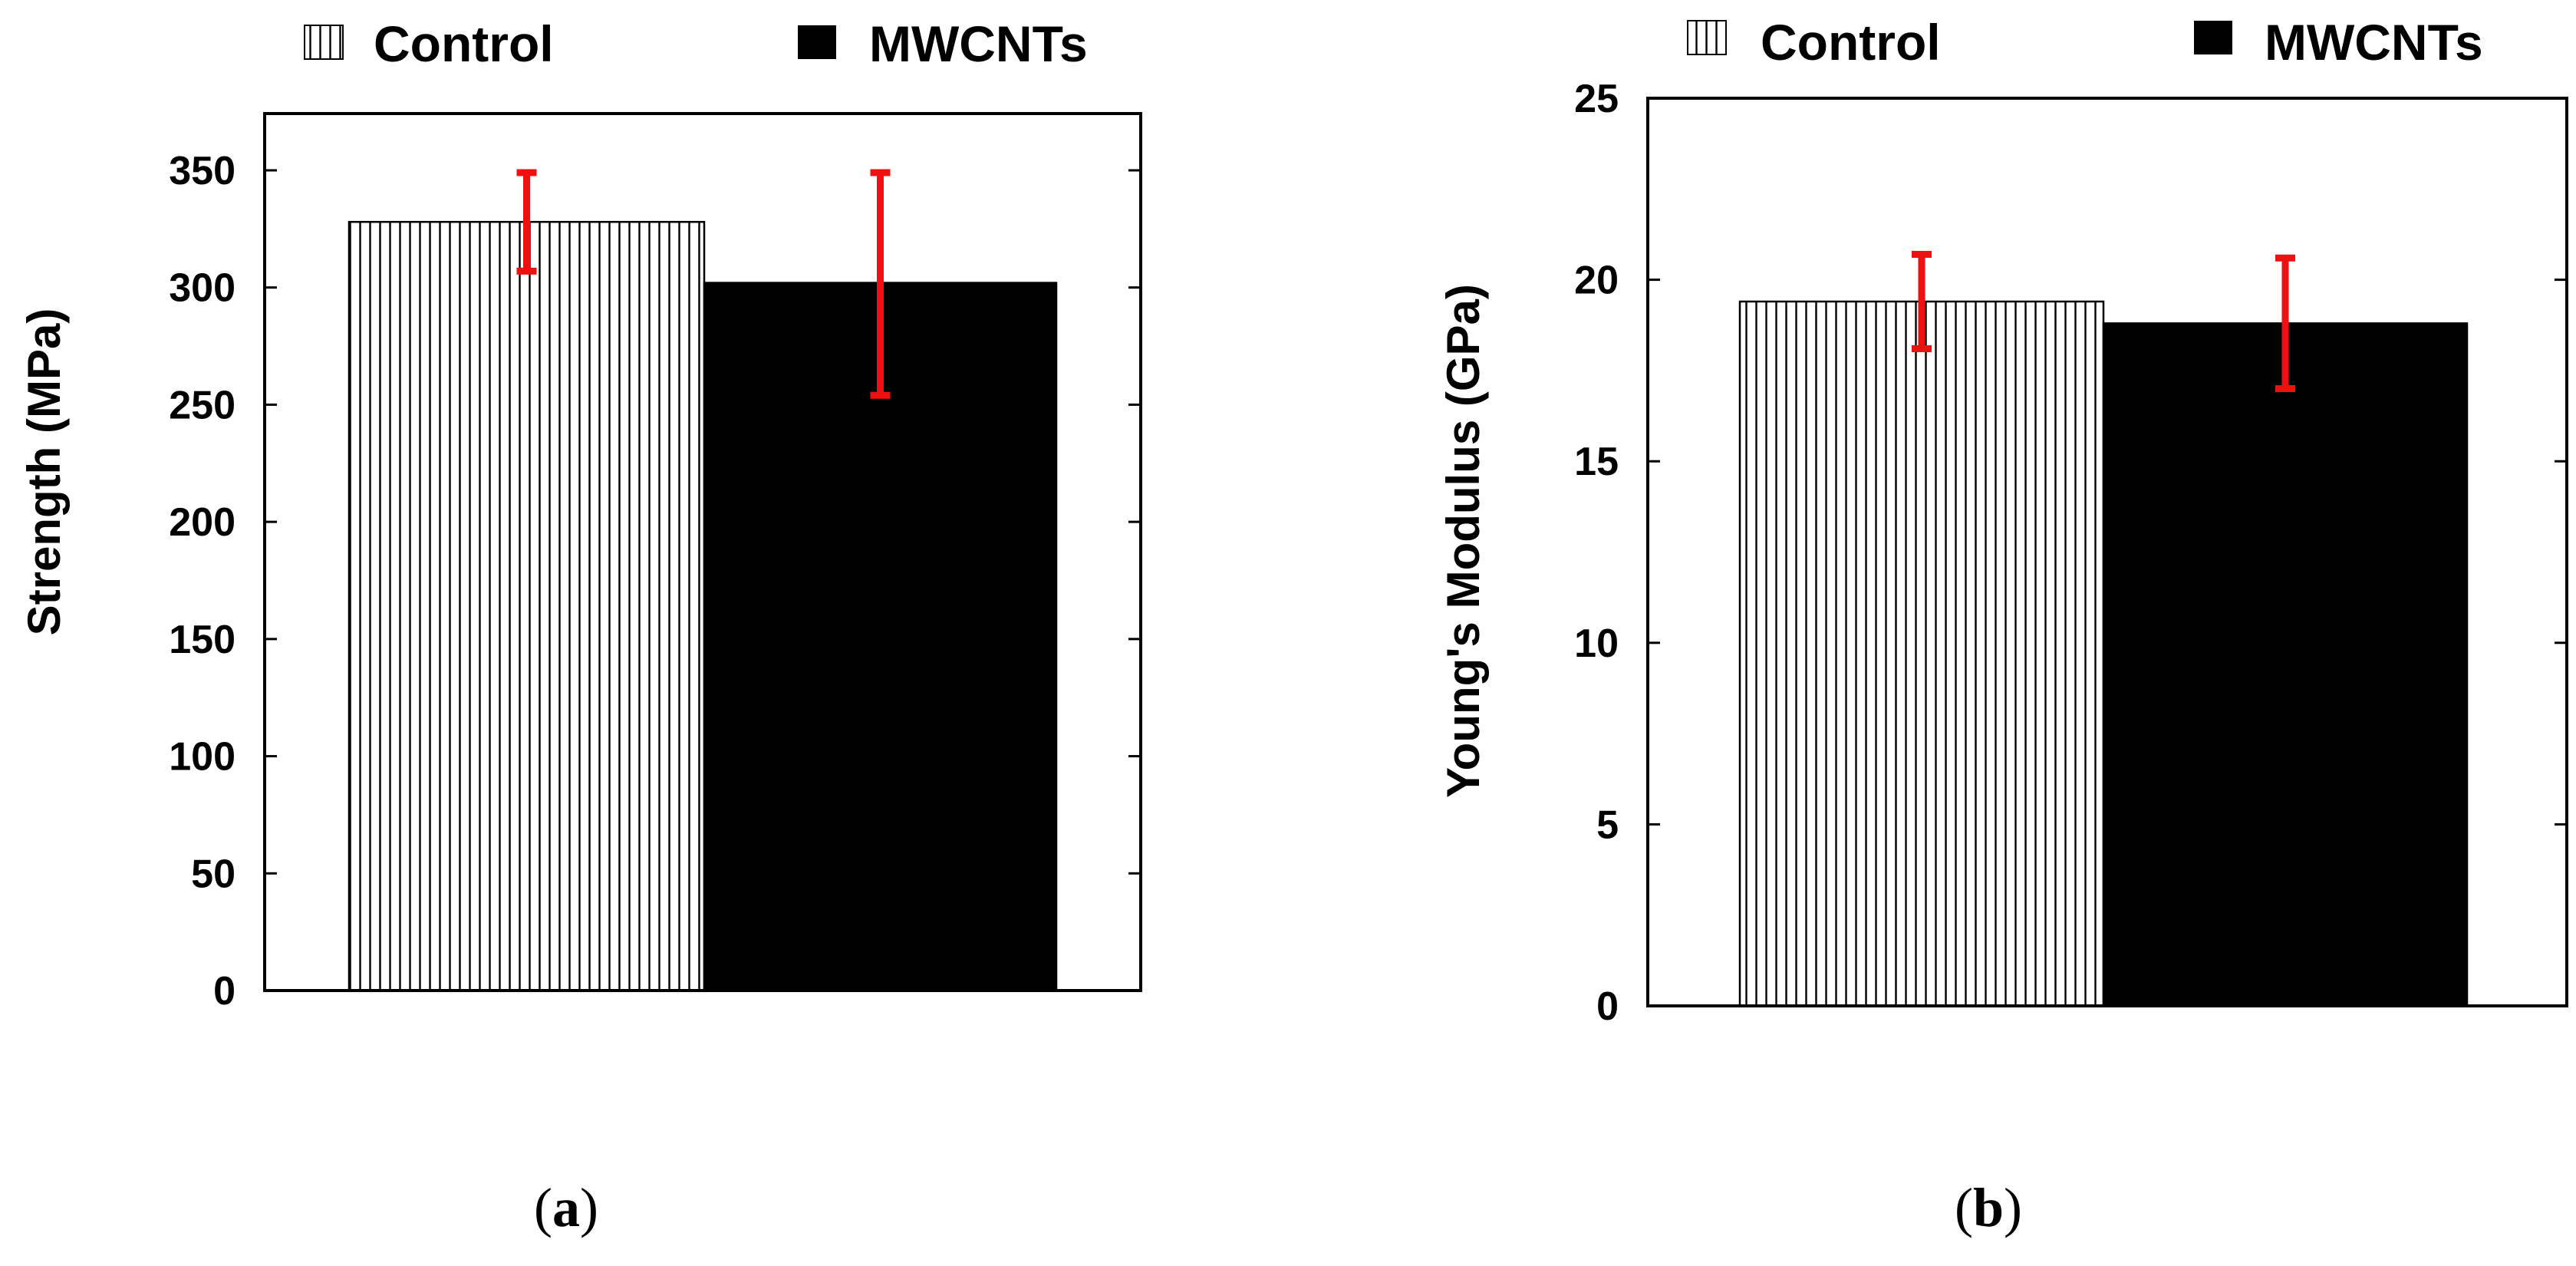 The image size is (2576, 1266). Describe the element at coordinates (213, 874) in the screenshot. I see `y-tick-label: 50` at that location.